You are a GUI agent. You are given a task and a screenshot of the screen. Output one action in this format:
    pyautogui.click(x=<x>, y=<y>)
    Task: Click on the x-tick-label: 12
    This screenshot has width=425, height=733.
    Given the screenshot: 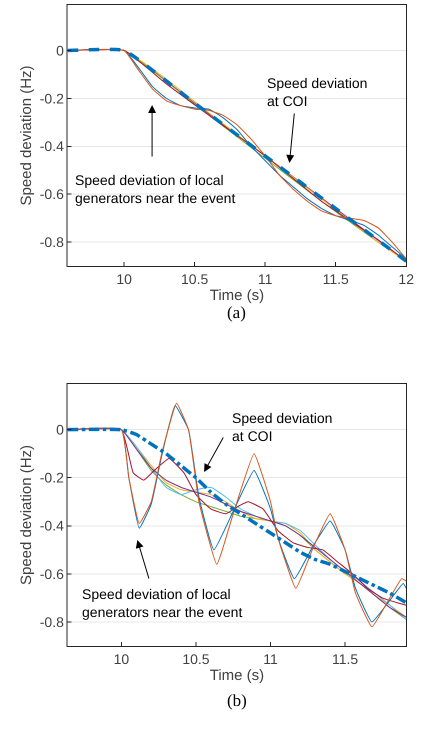 What is the action you would take?
    pyautogui.click(x=406, y=278)
    